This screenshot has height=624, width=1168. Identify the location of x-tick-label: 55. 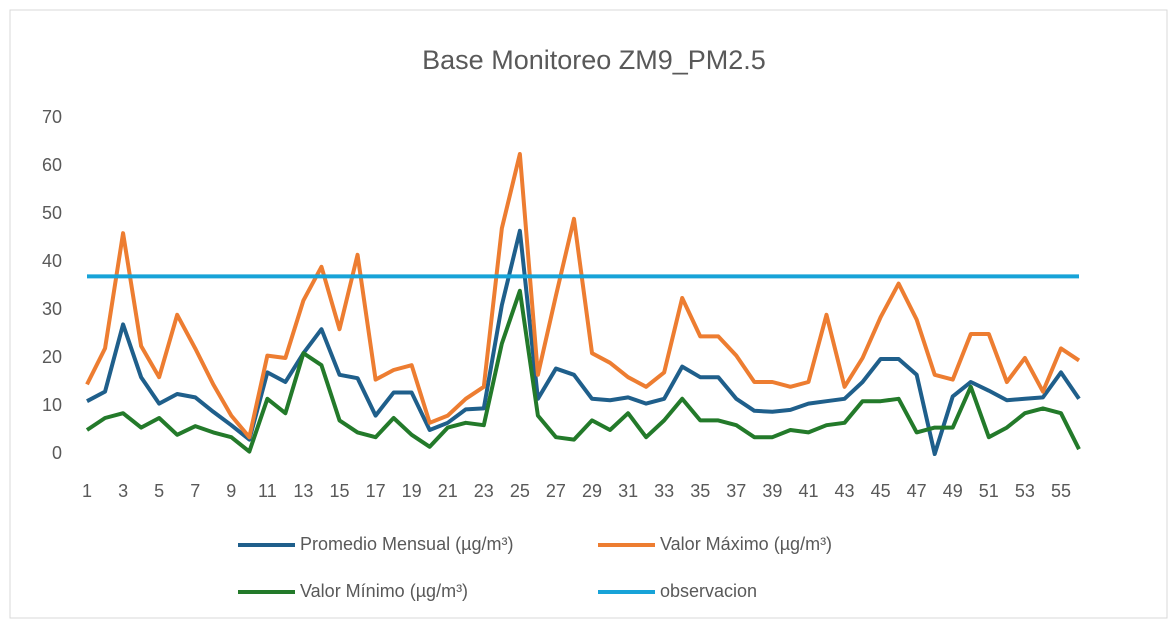
(1061, 491).